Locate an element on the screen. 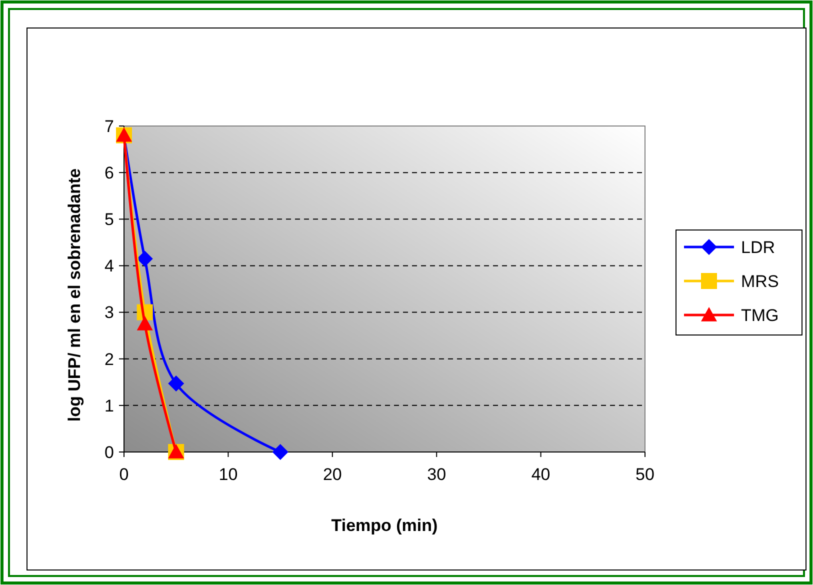 This screenshot has width=813, height=585. x-tick-label: 20 is located at coordinates (332, 474).